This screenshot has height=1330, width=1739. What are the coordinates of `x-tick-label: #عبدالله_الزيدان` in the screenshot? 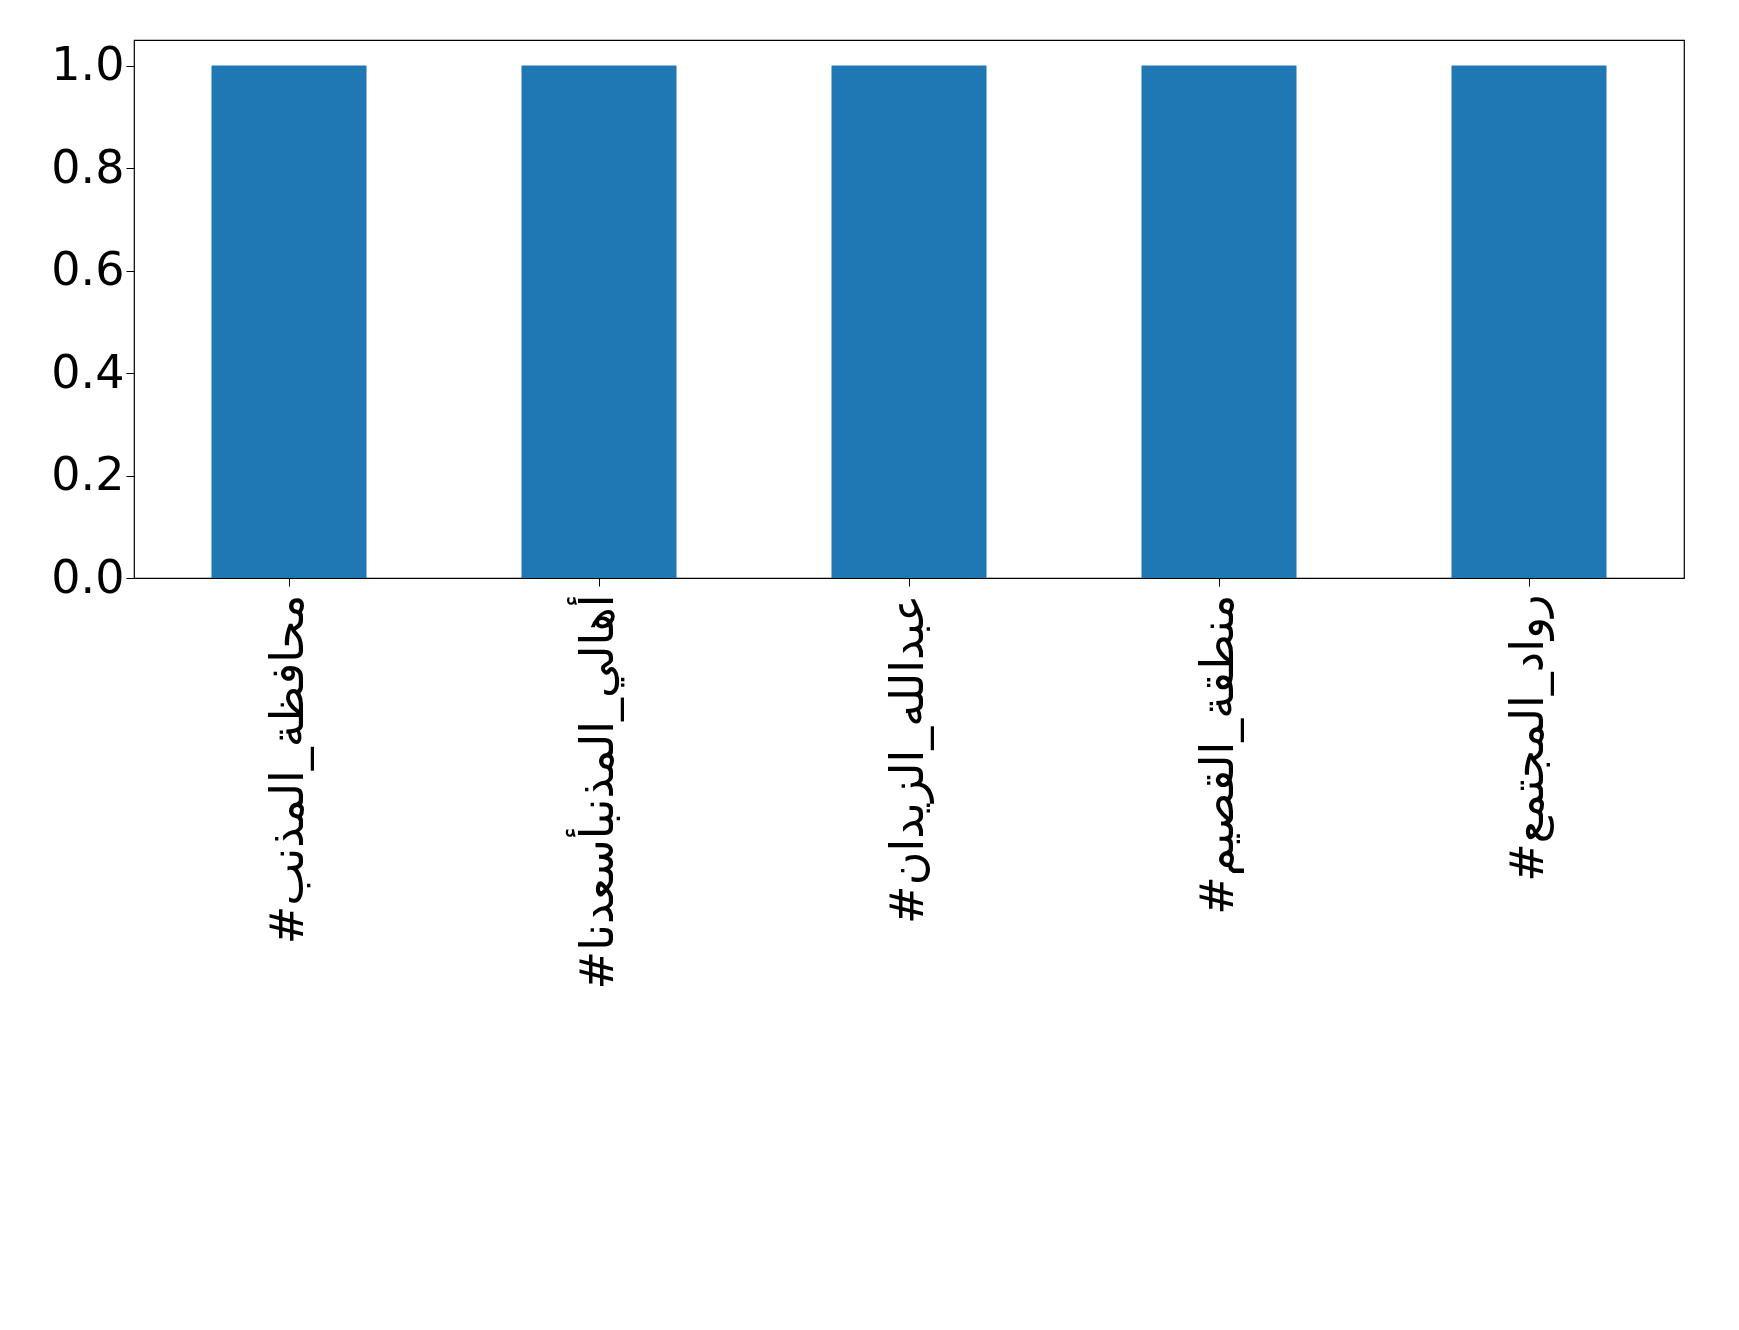 It's located at (907, 759).